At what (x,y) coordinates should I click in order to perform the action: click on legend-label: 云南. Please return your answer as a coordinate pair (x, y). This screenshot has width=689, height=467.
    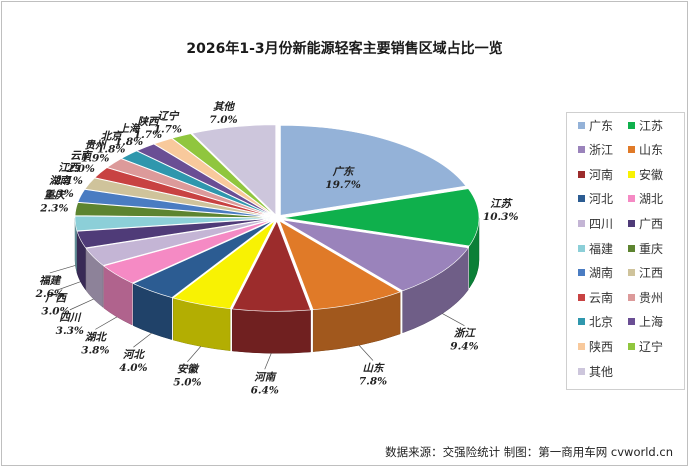
    Looking at the image, I should click on (601, 297).